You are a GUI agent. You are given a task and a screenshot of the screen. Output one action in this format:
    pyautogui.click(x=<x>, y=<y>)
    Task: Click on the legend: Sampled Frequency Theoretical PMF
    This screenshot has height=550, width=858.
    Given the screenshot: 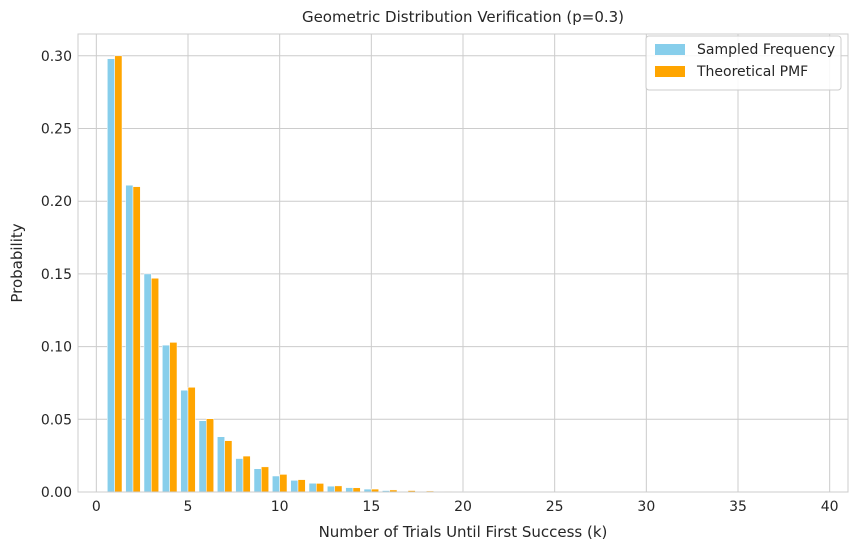 What is the action you would take?
    pyautogui.click(x=743, y=63)
    